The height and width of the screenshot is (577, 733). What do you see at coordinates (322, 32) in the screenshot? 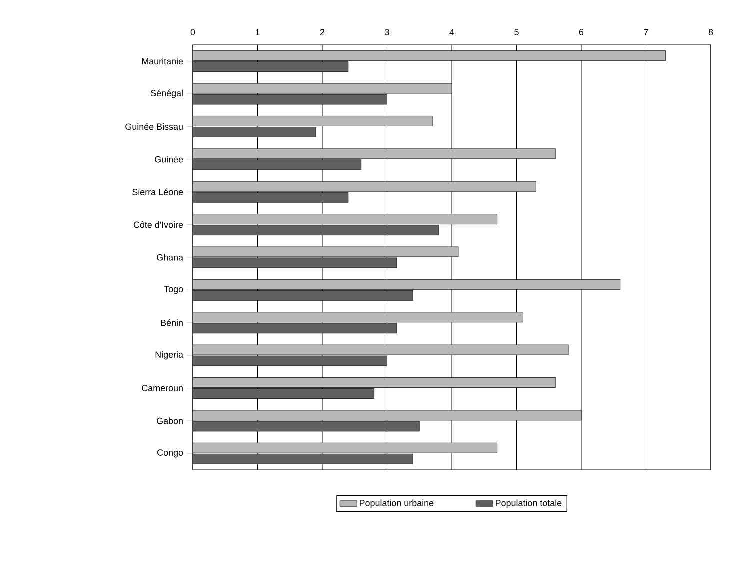
I see `x-tick-label: 2` at bounding box center [322, 32].